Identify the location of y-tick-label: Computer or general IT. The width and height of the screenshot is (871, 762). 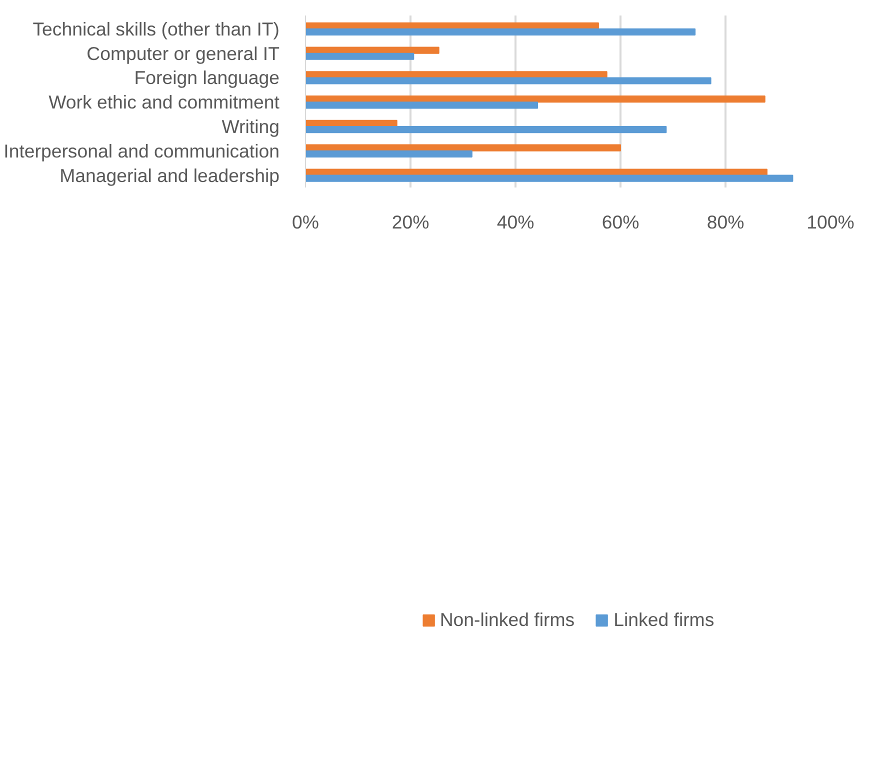
(183, 53).